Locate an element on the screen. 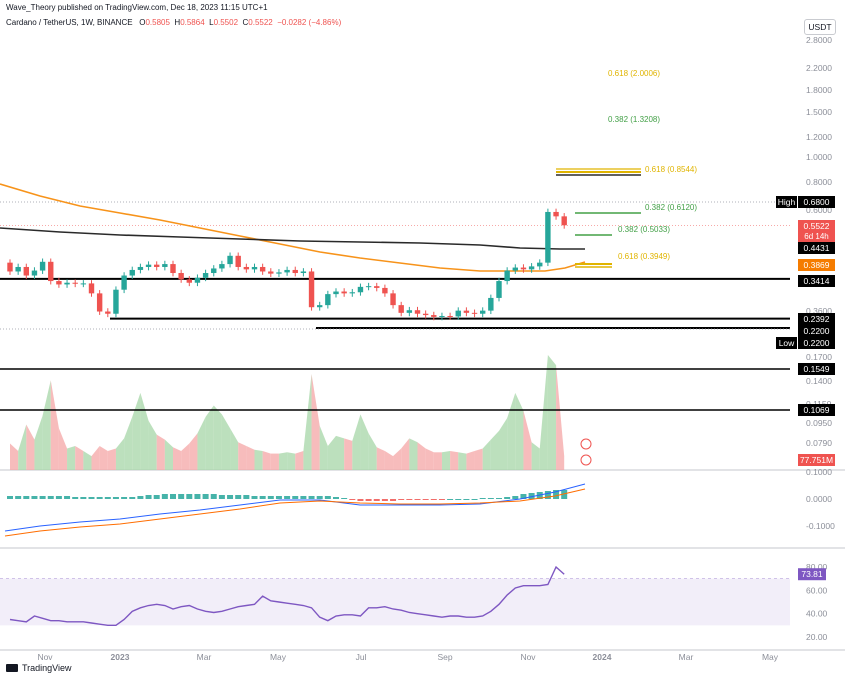  price-axis-tick: 1.8000 is located at coordinates (819, 90).